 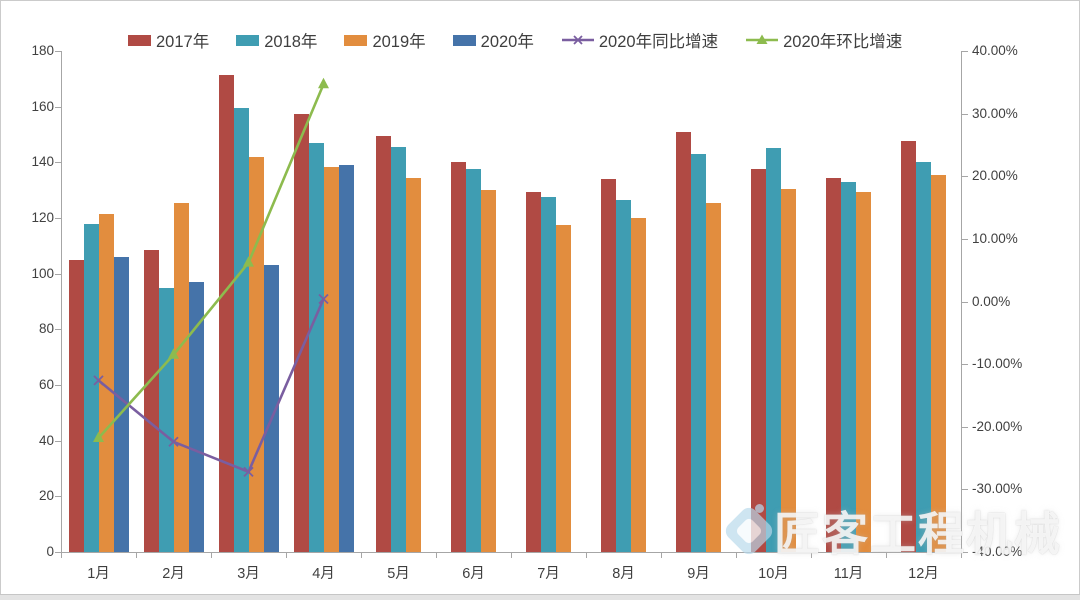 I want to click on x-axis, so click(x=511, y=552).